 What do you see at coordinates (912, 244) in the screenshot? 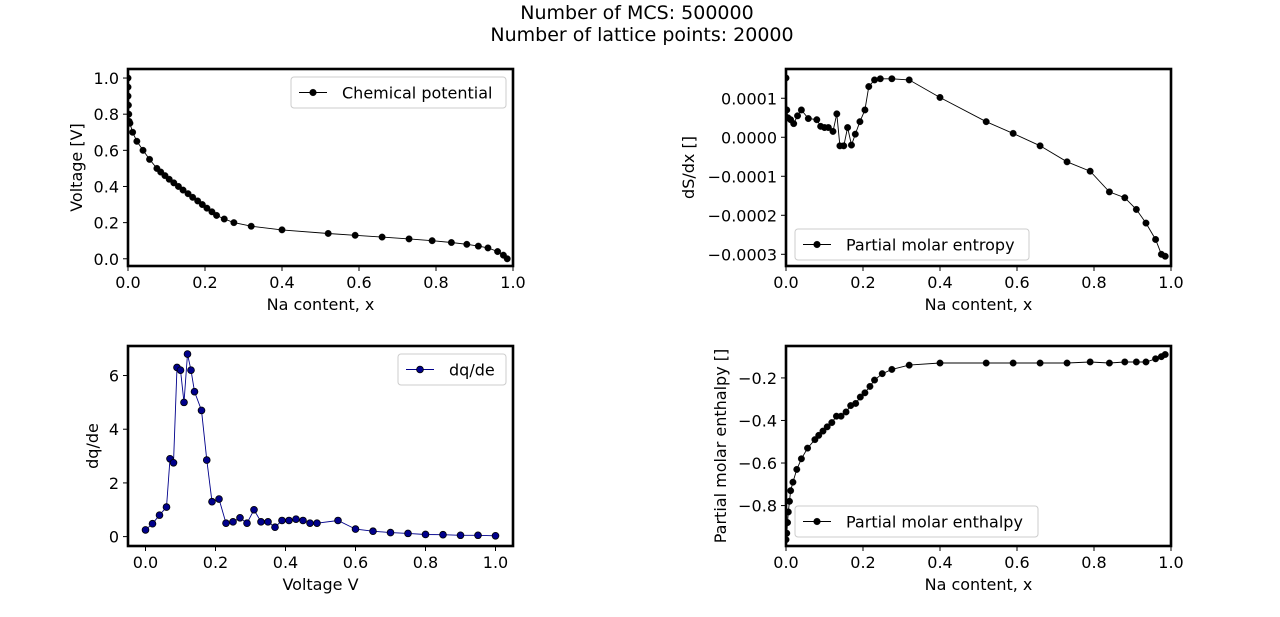
I see `legend: Partial molar entropy` at bounding box center [912, 244].